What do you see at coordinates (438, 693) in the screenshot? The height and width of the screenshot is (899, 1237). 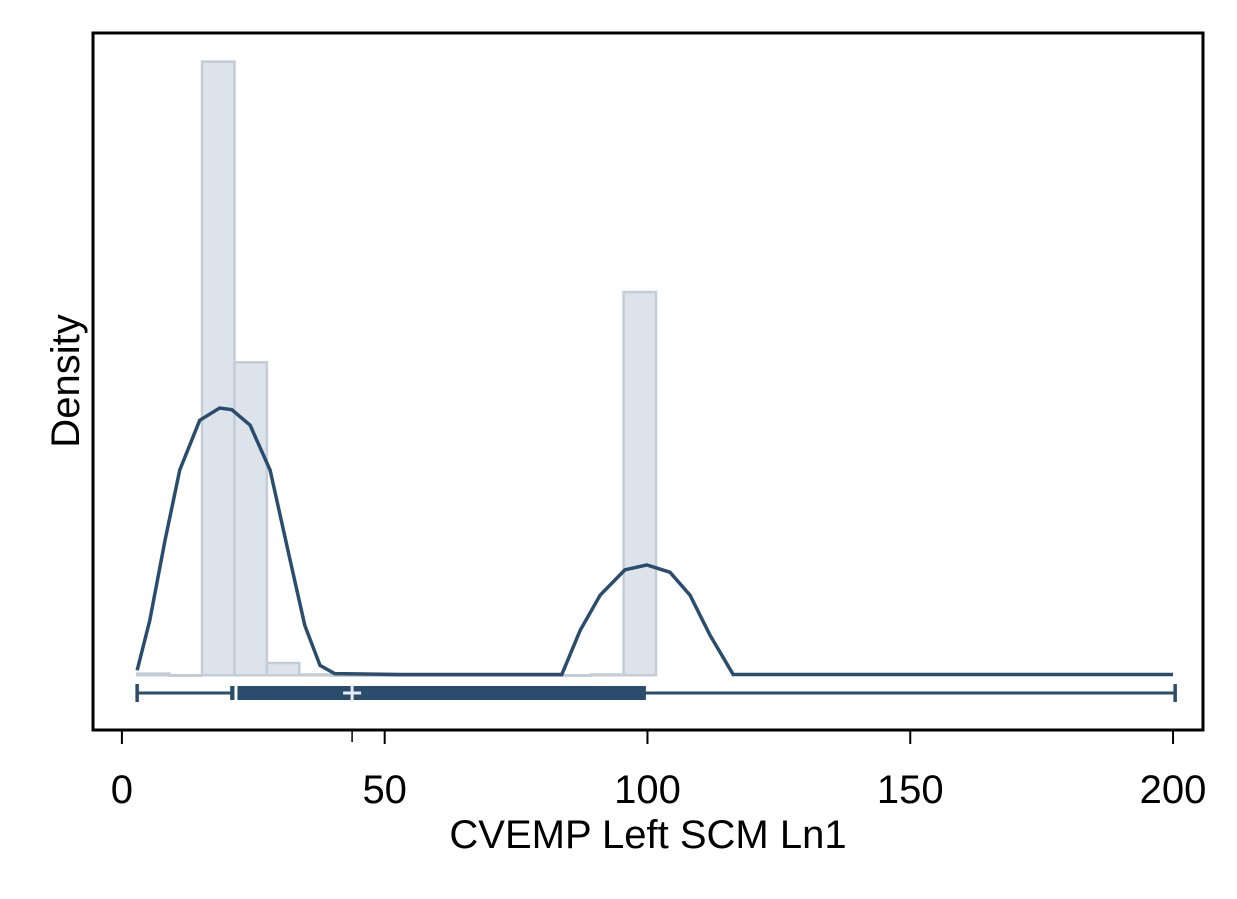 I see `box-iqr` at bounding box center [438, 693].